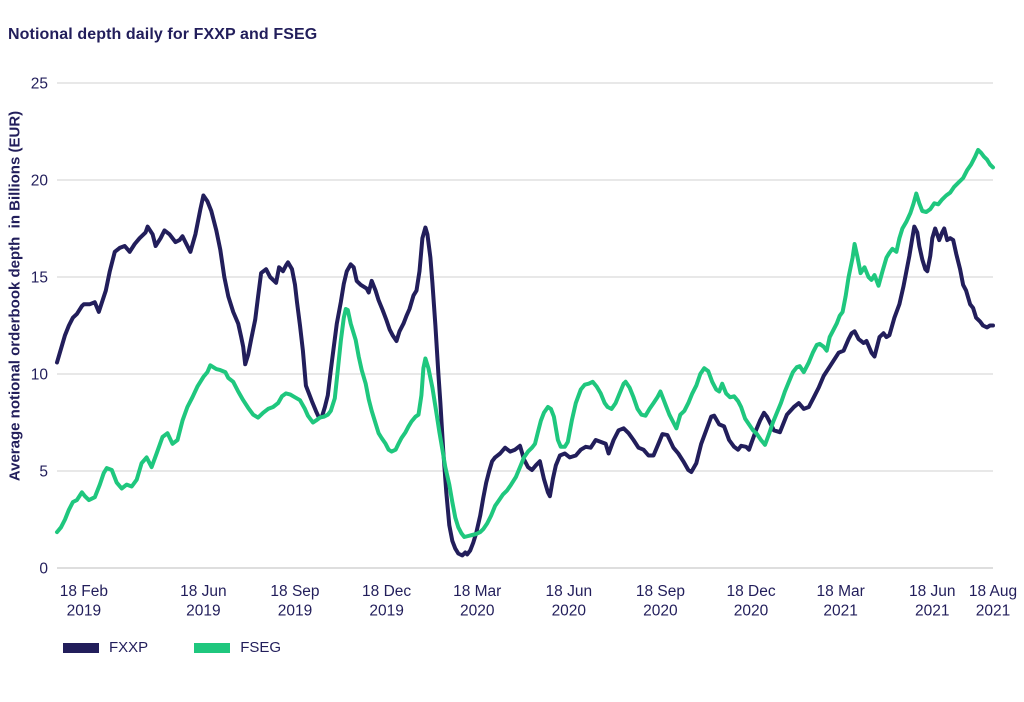 This screenshot has height=702, width=1024. Describe the element at coordinates (386, 611) in the screenshot. I see `x-tick-label-18Dec-2019: 2019` at that location.